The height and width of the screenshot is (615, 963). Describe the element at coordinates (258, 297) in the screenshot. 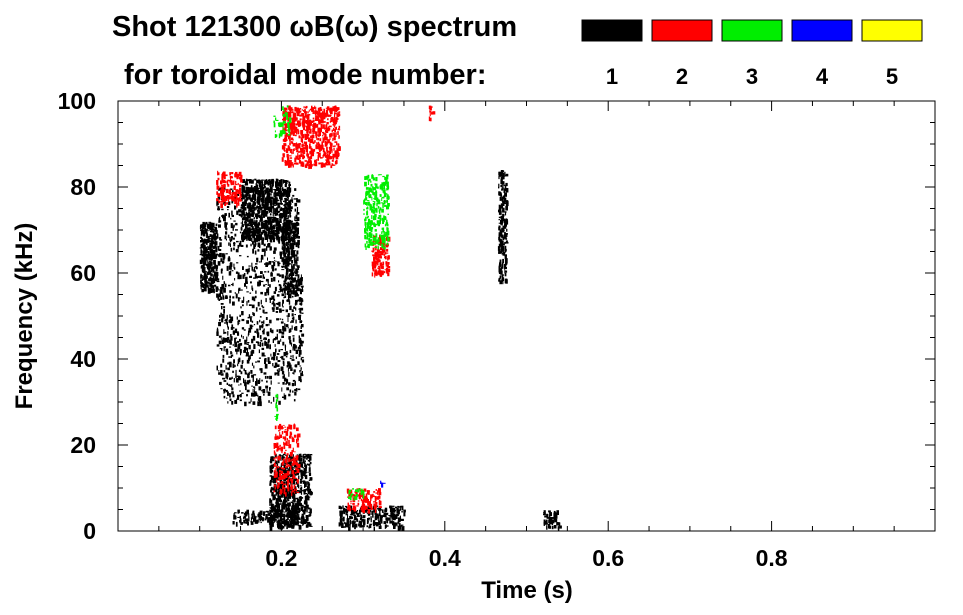

I see `mode-activity-region` at that location.